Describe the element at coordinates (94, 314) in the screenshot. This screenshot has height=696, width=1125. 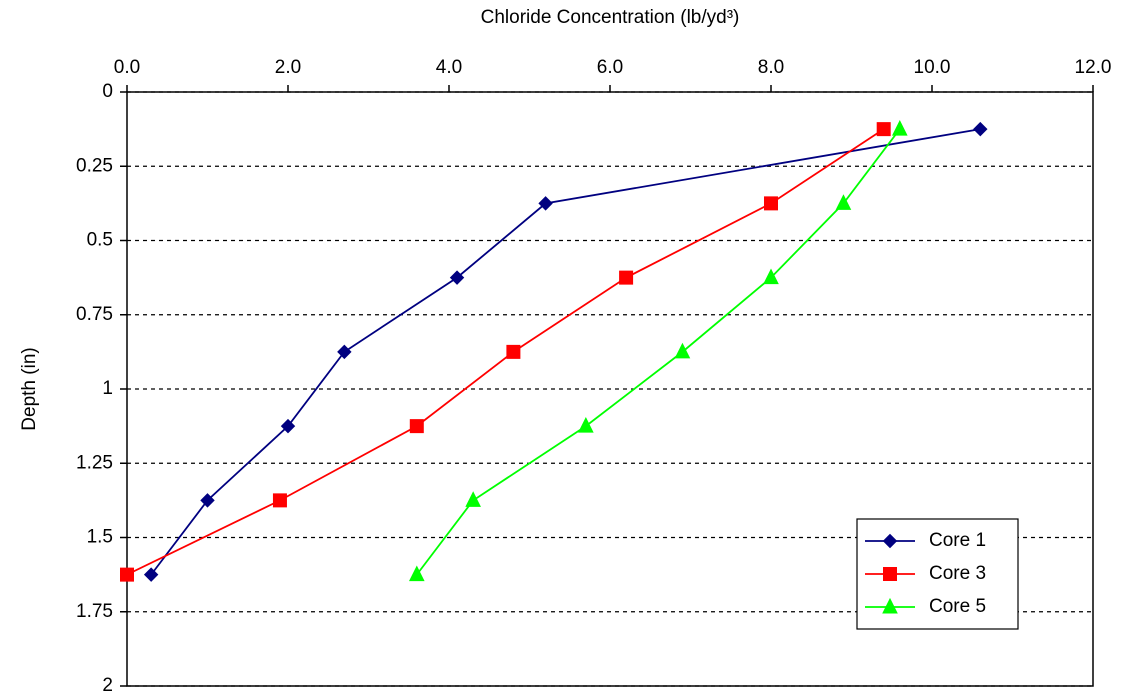
I see `y-tick-label: 0.75` at that location.